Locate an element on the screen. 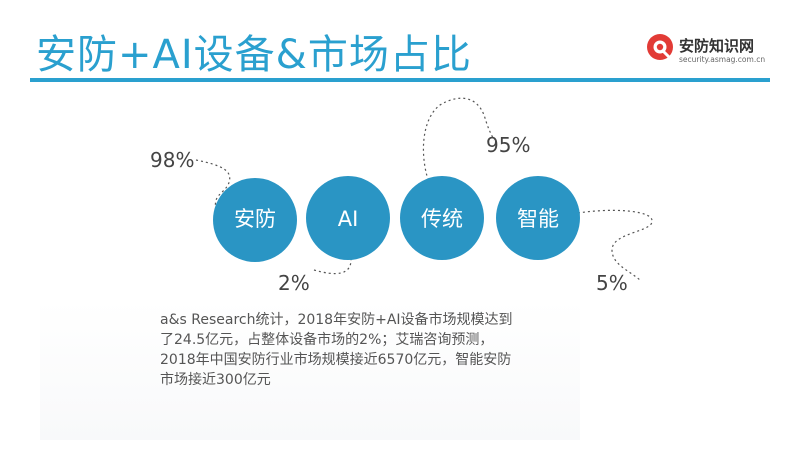 This screenshot has height=450, width=800. circle-zhineng is located at coordinates (538, 218).